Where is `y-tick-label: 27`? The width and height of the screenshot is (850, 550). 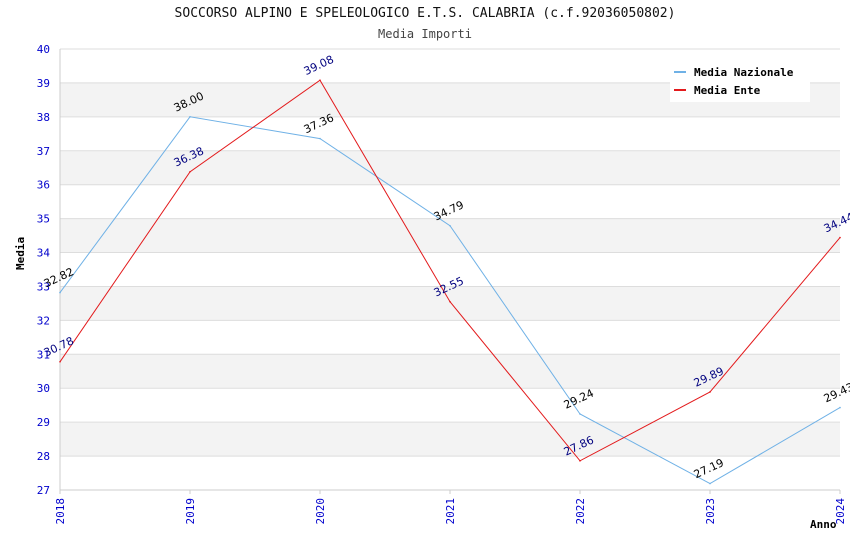
y-tick-label: 27 is located at coordinates (43, 490).